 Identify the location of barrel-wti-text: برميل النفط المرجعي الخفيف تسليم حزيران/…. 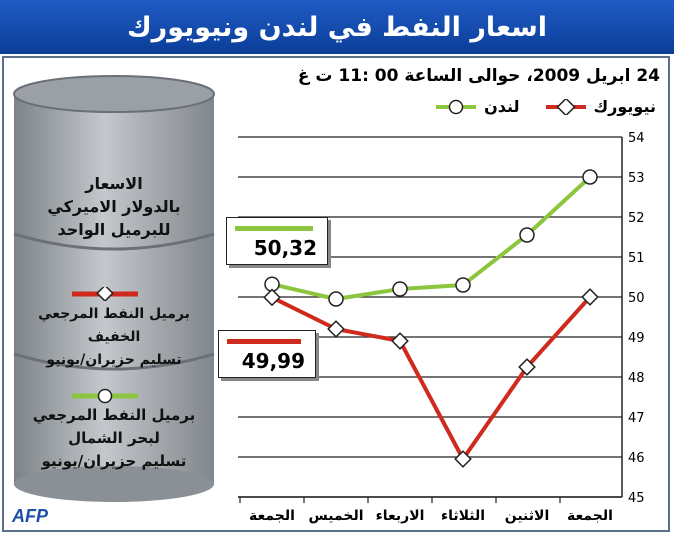
(114, 337).